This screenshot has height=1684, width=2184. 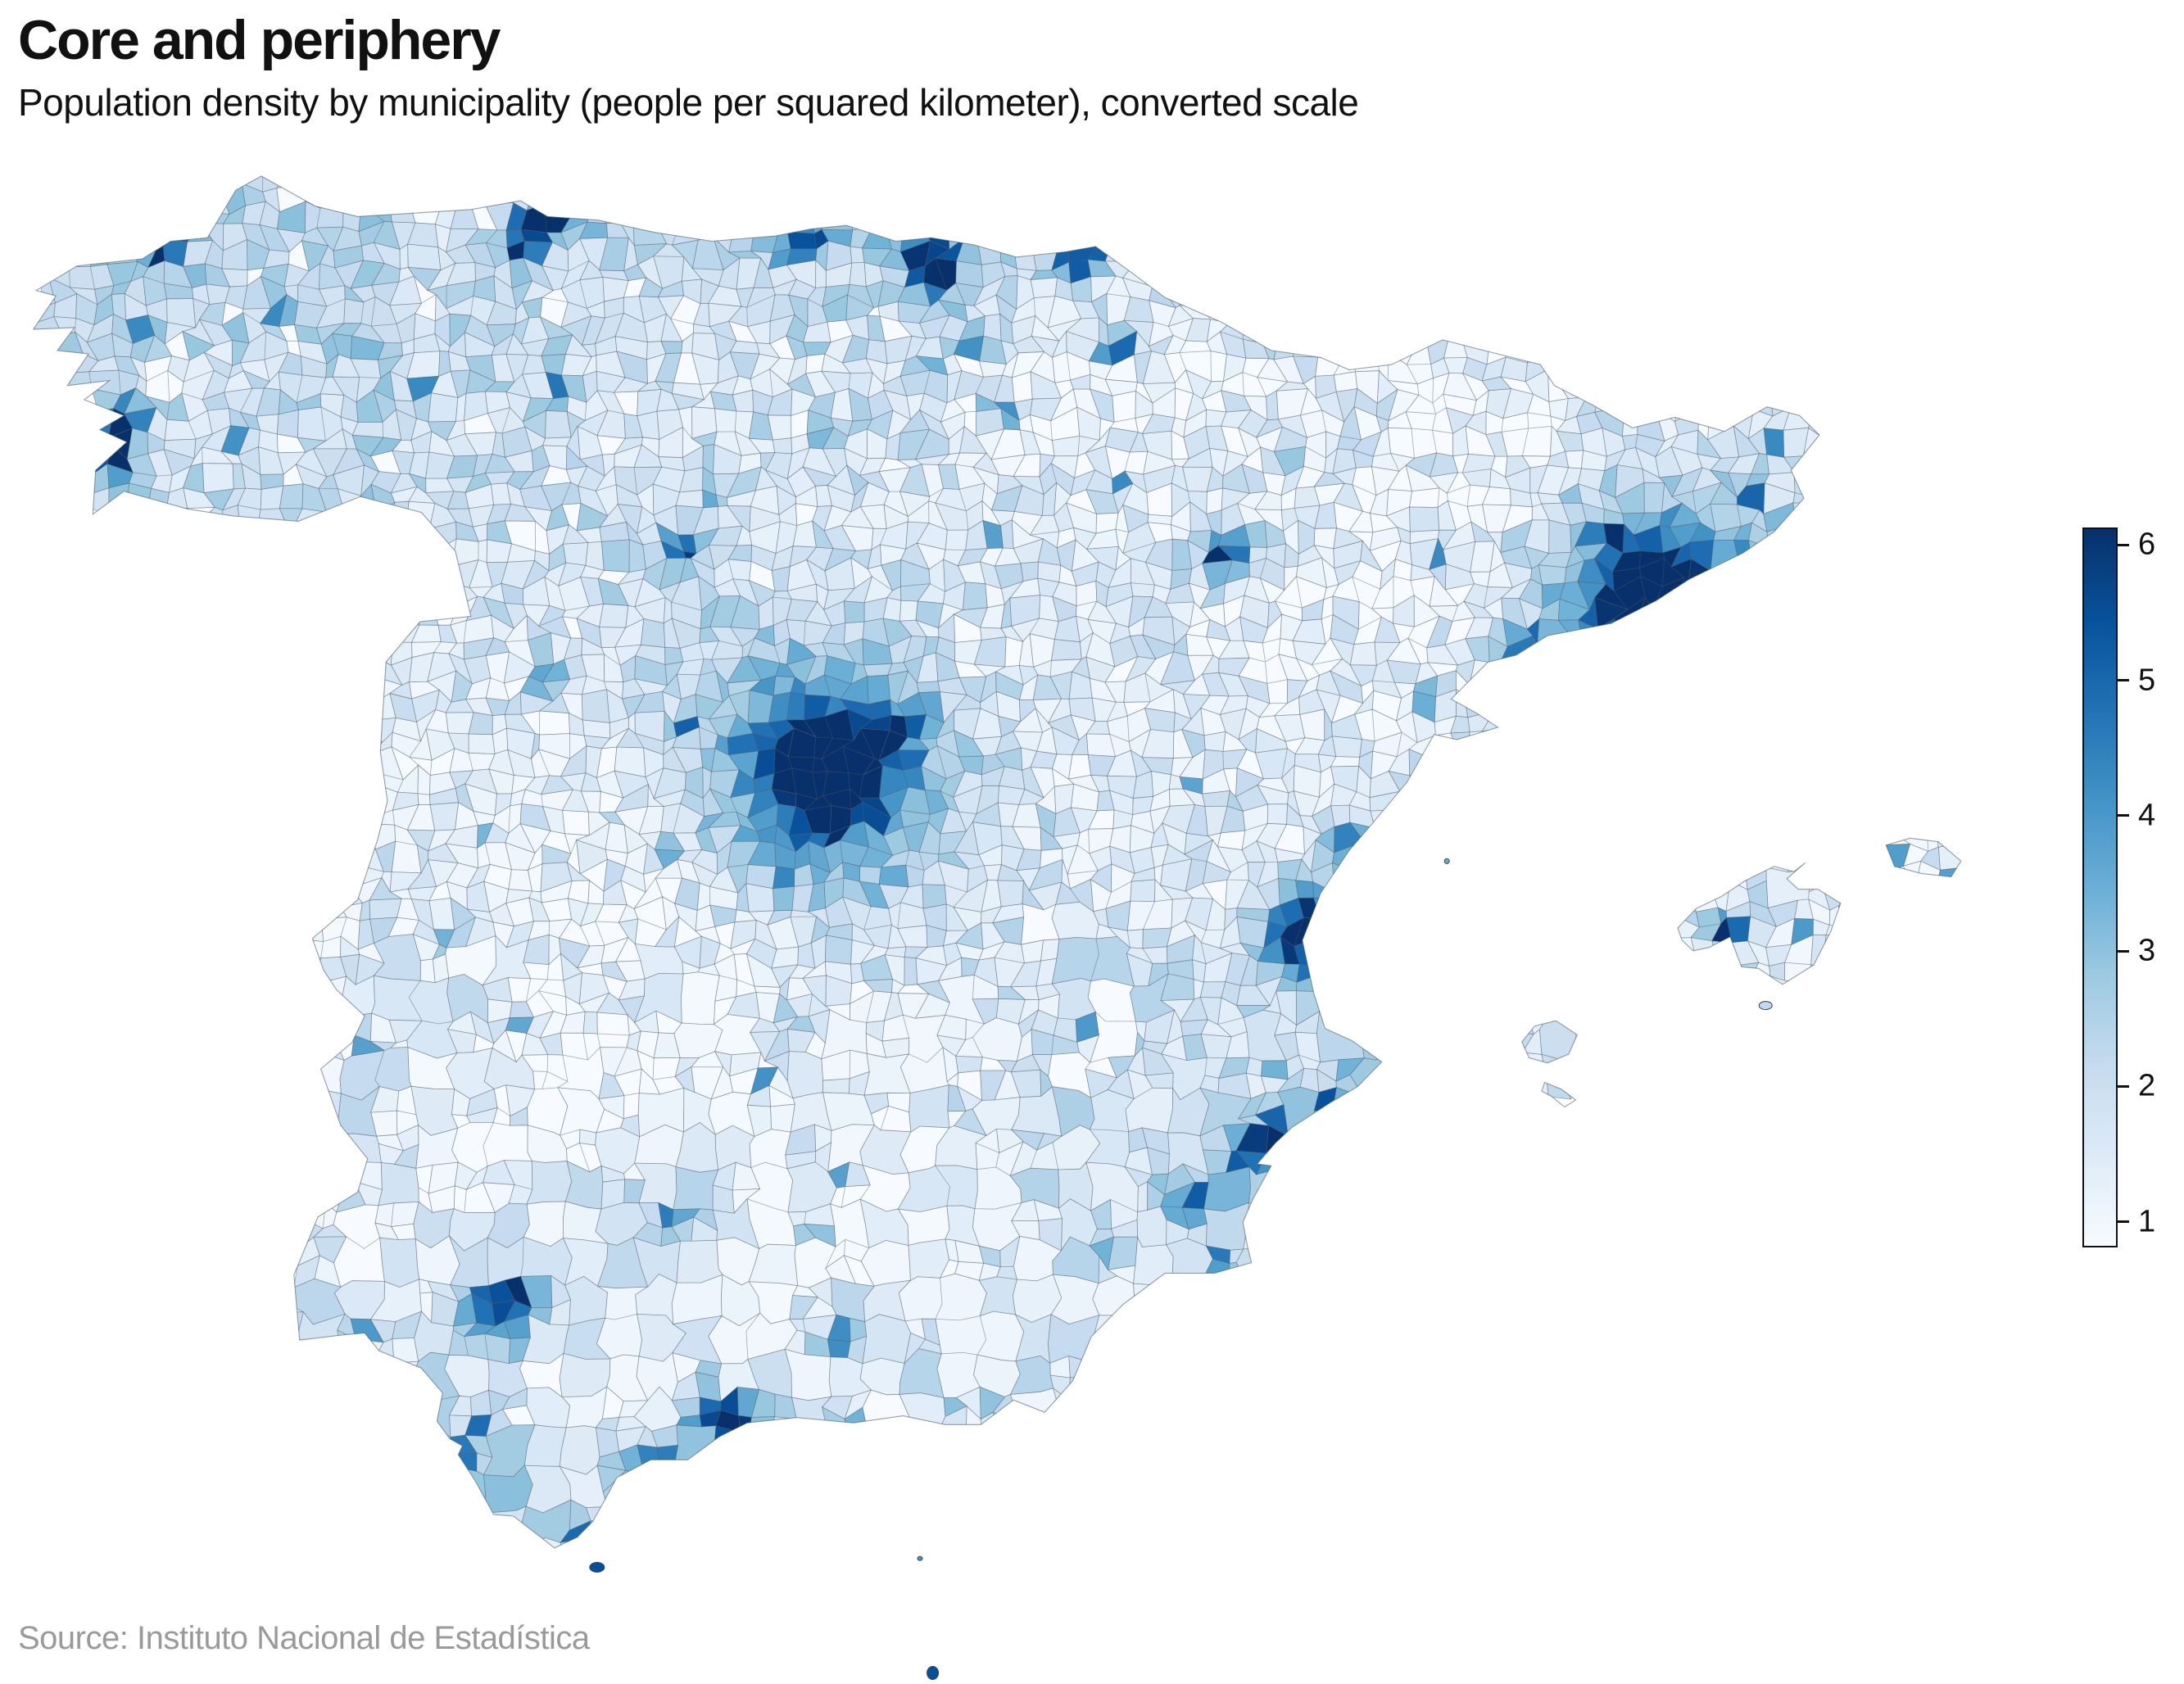 What do you see at coordinates (2147, 1221) in the screenshot?
I see `colorbar-tick-label: 1` at bounding box center [2147, 1221].